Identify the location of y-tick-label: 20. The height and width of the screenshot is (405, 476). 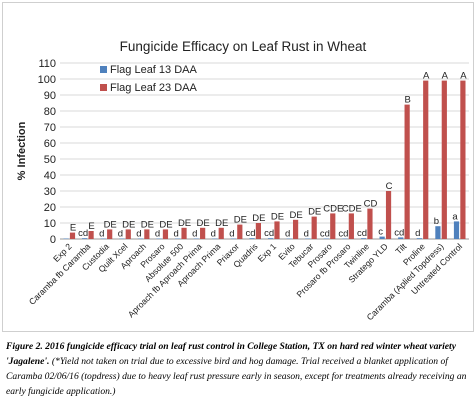
(50, 208).